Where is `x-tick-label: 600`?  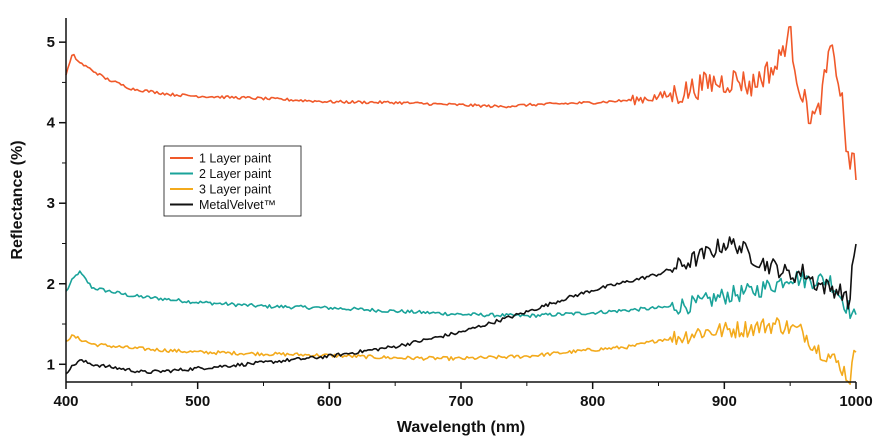
x-tick-label: 600 is located at coordinates (329, 401).